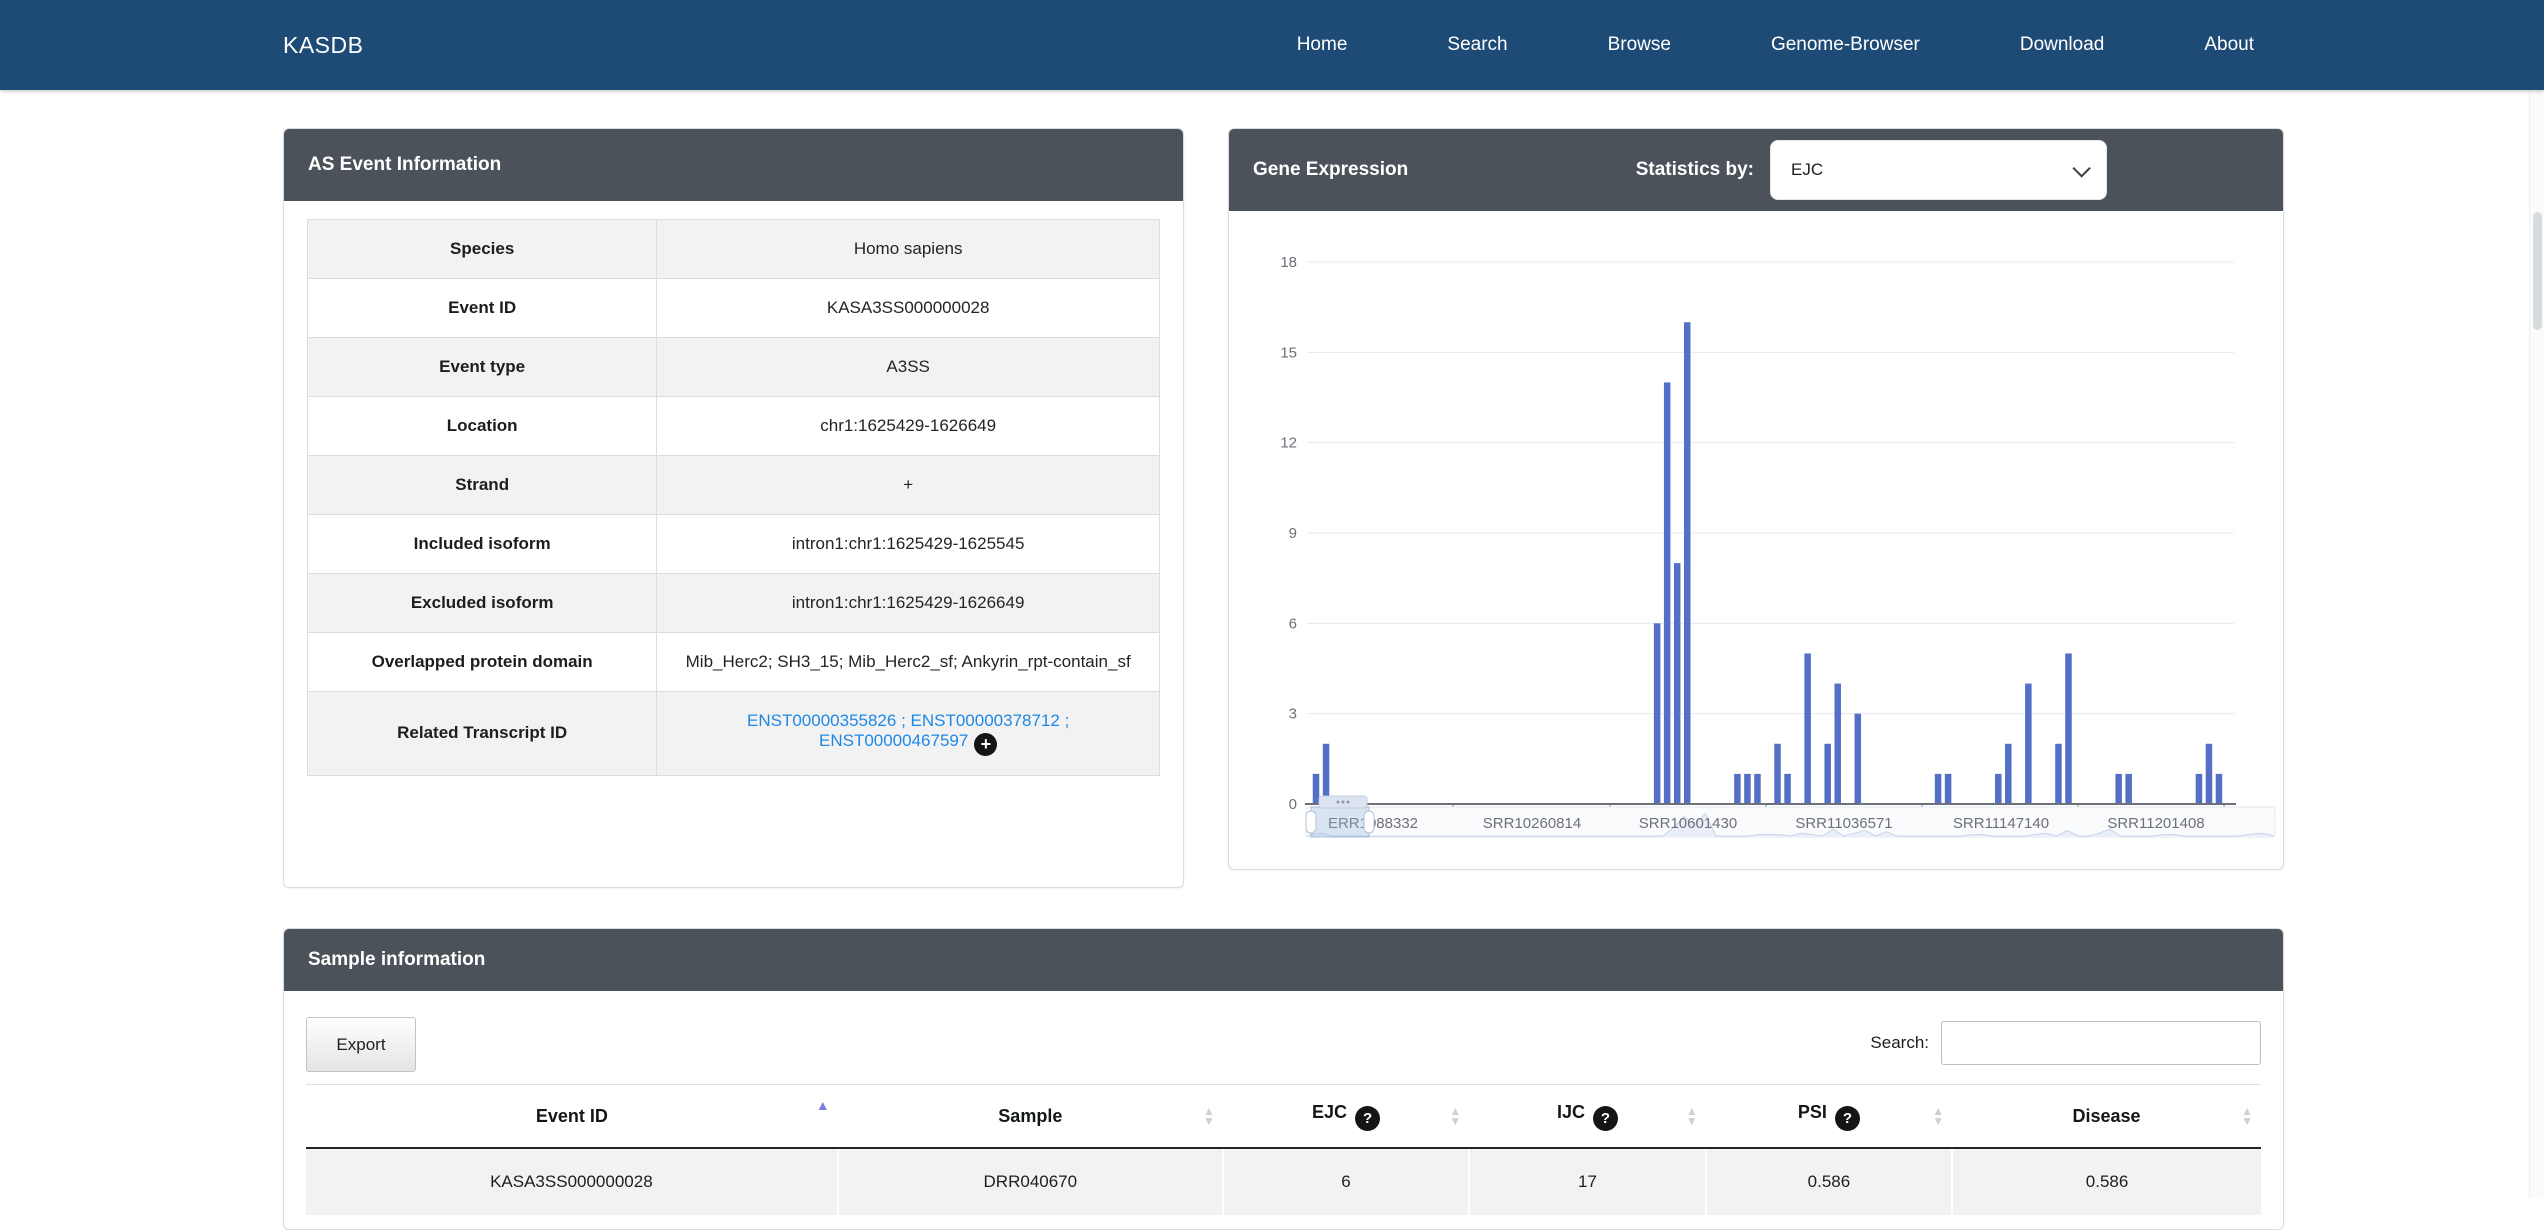  Describe the element at coordinates (2155, 823) in the screenshot. I see `svg-text: SRR11201408` at that location.